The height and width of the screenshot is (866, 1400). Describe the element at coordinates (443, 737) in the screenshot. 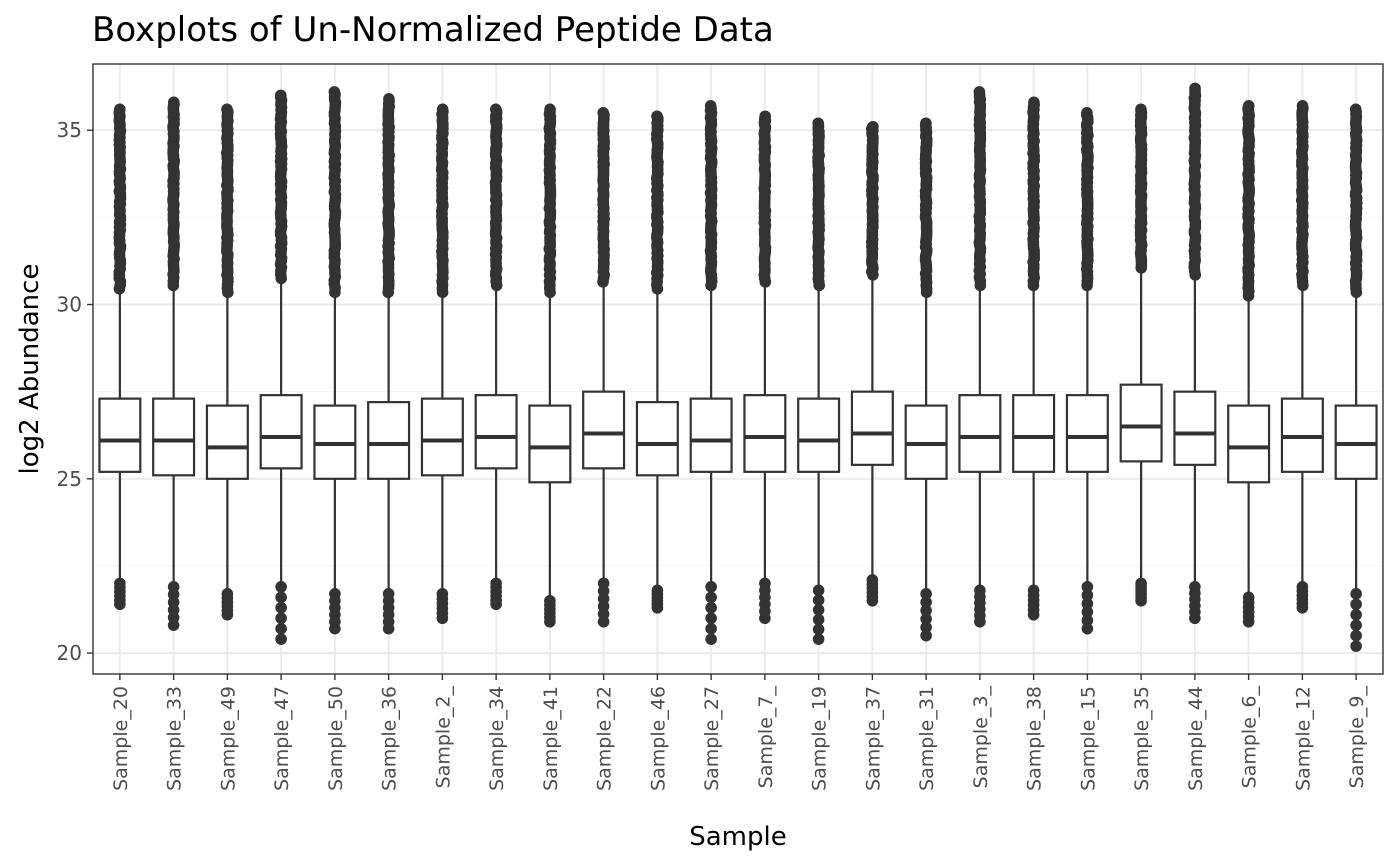

I see `x-tick-label: Sample_2_` at that location.